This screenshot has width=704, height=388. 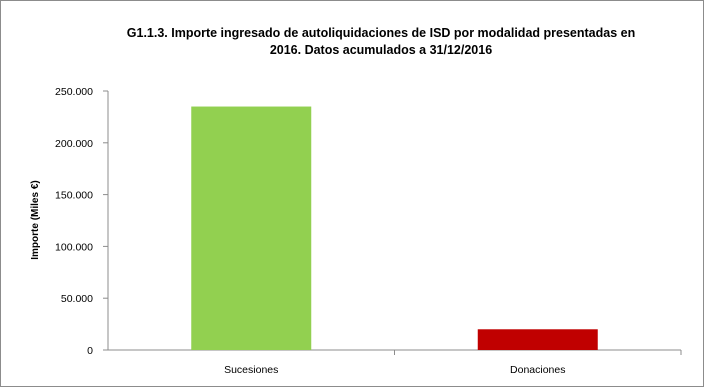 What do you see at coordinates (381, 50) in the screenshot?
I see `chart-title-line-2: 2016. Datos acumulados a 31/12/2016` at bounding box center [381, 50].